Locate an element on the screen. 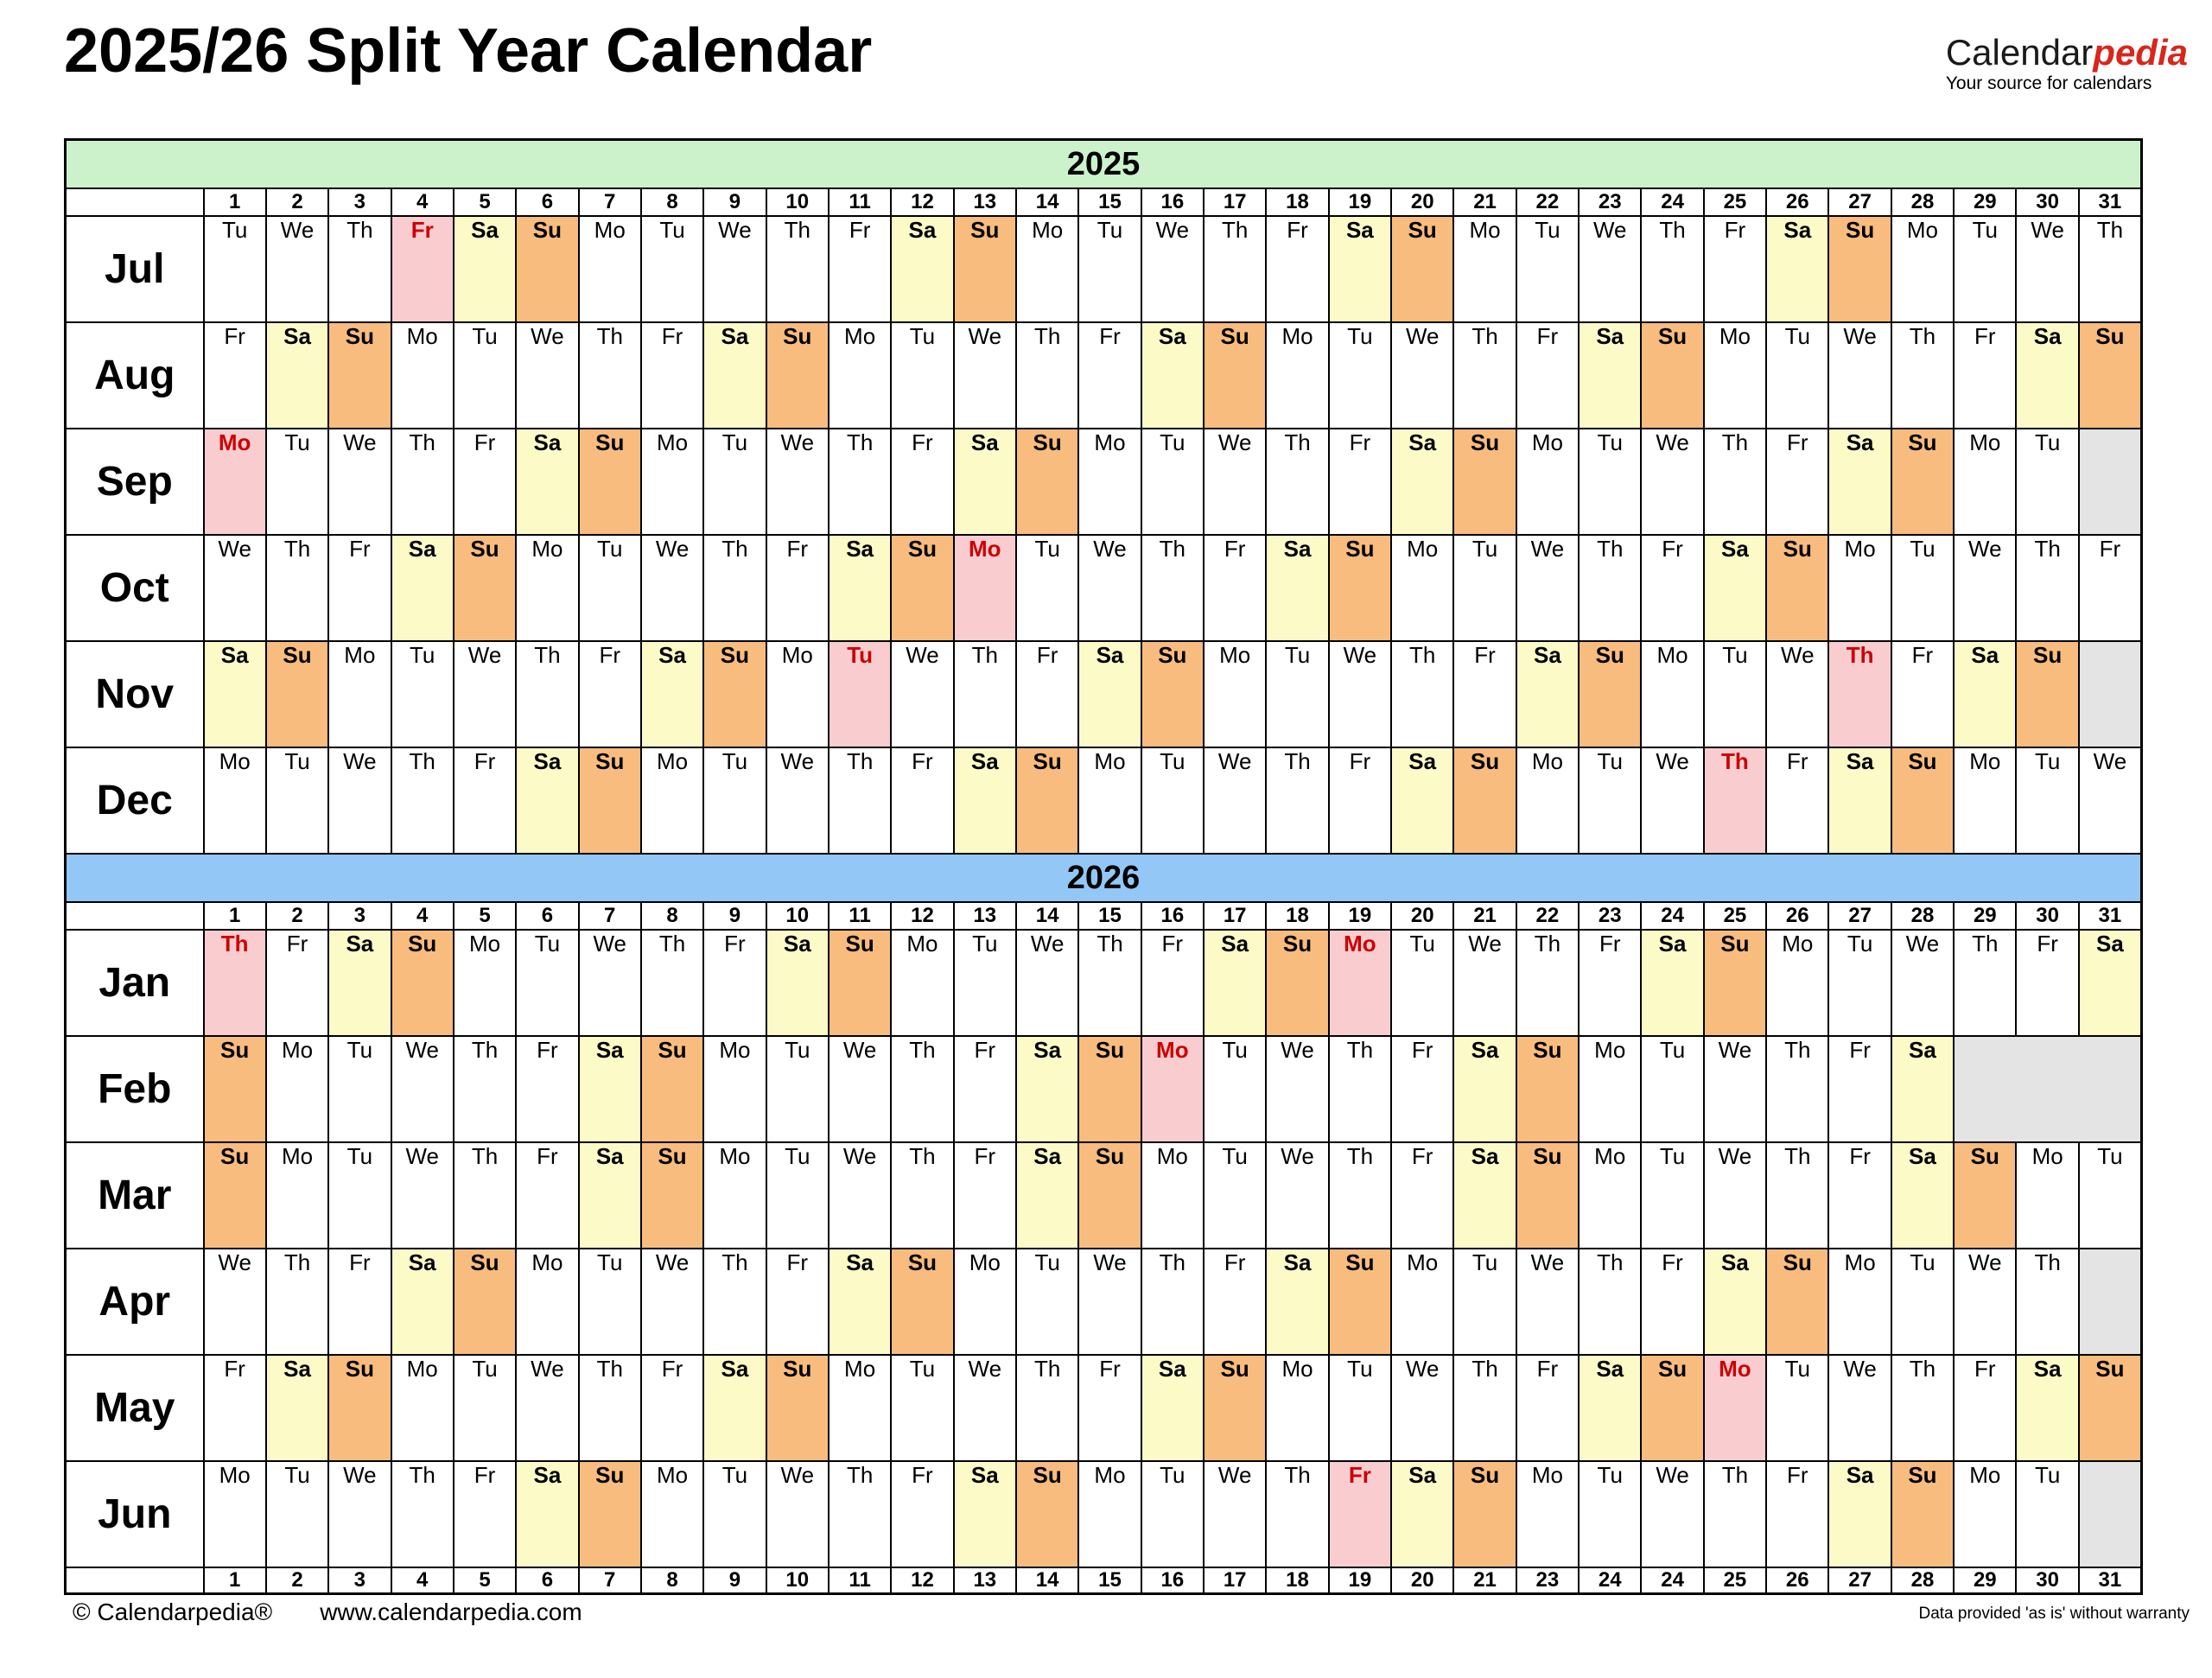 The height and width of the screenshot is (1678, 2212). day-cell-nov-12: We is located at coordinates (922, 694).